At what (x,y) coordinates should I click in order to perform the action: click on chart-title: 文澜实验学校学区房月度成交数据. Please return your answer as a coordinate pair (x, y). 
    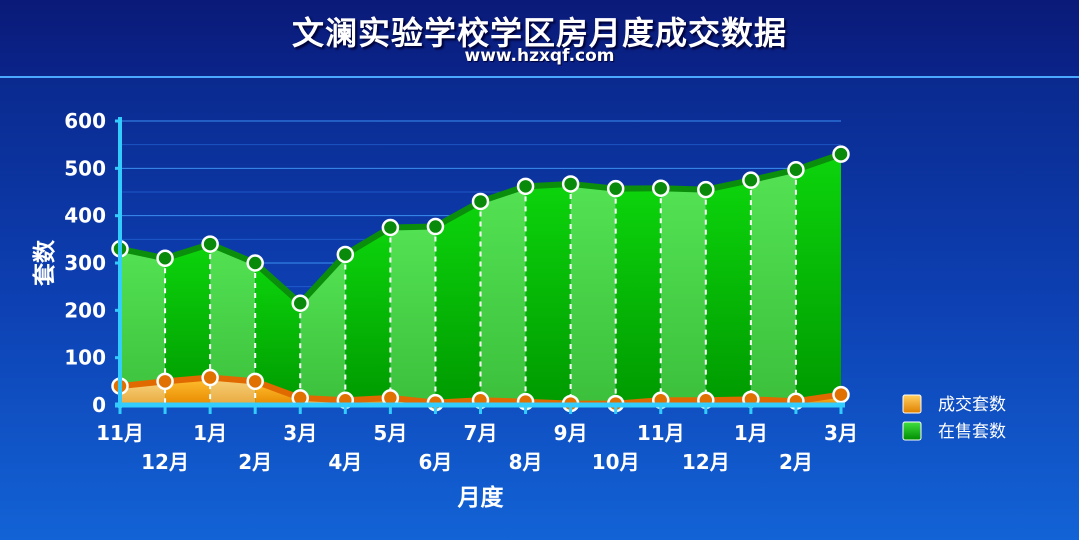
    Looking at the image, I should click on (539, 33).